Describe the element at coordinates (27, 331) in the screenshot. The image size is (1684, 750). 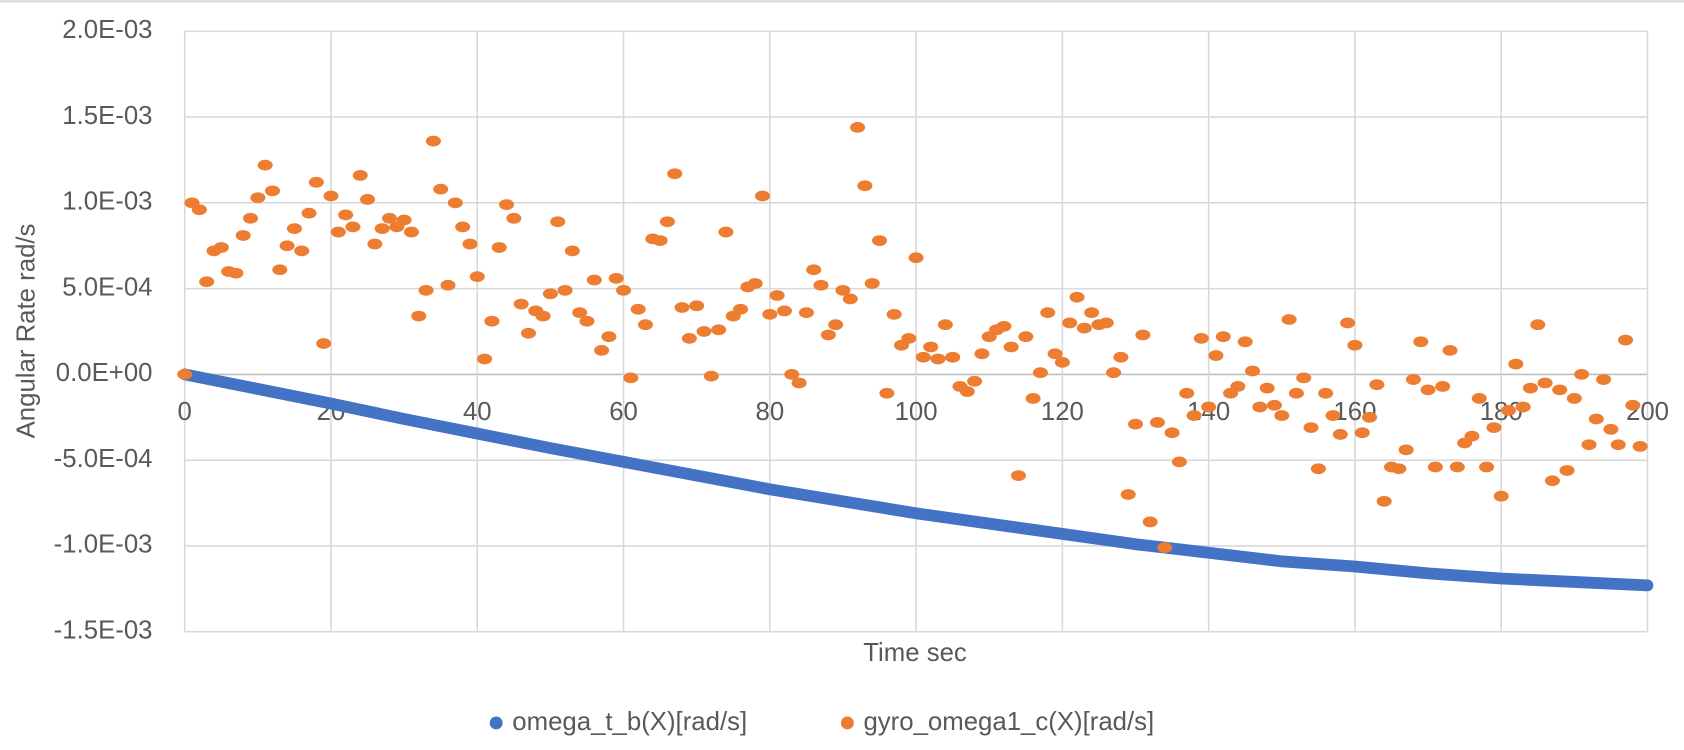
I see `y-axis-title: Angular Rate rad/s` at that location.